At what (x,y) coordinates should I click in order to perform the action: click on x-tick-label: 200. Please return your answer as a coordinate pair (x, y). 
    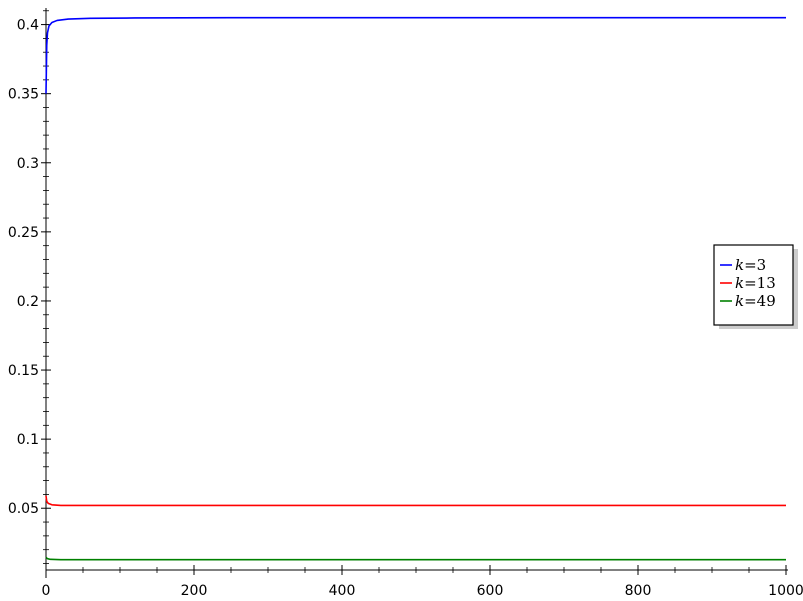
    Looking at the image, I should click on (194, 591).